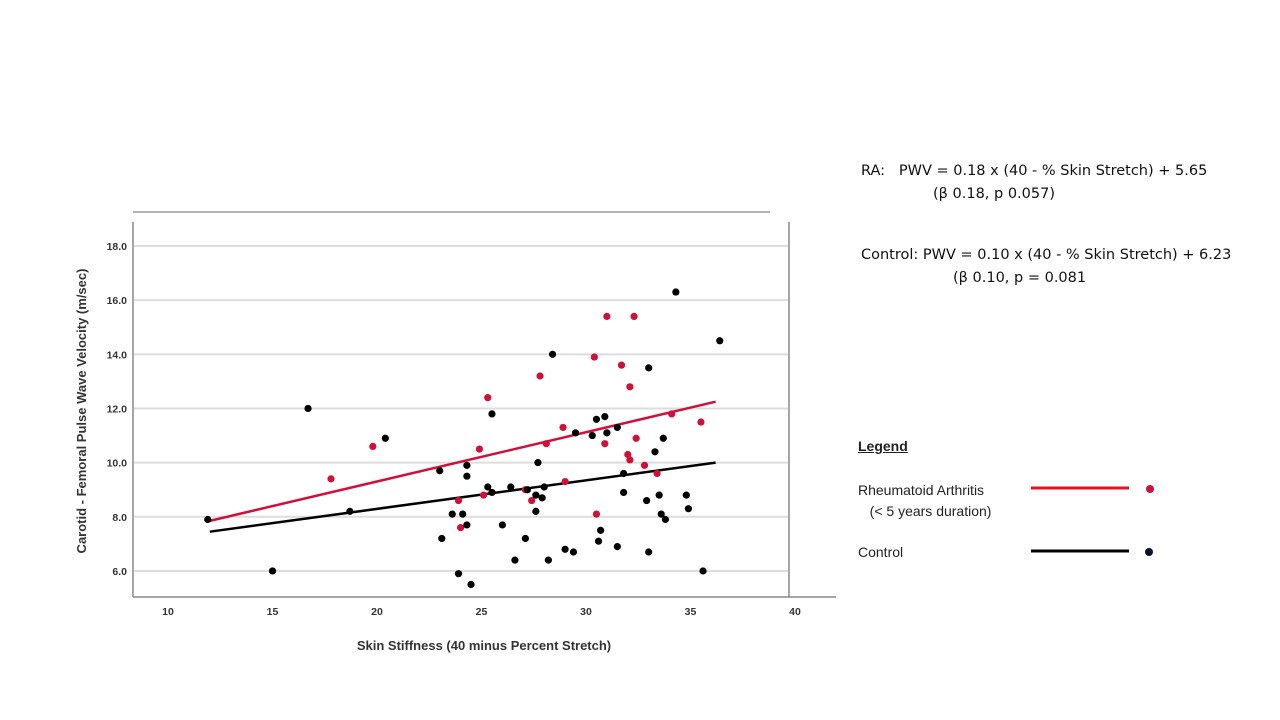  Describe the element at coordinates (795, 612) in the screenshot. I see `x-tick-label: 40` at that location.